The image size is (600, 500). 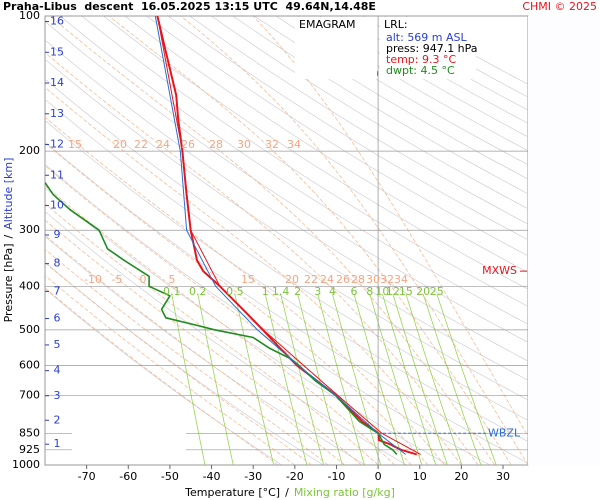 What do you see at coordinates (427, 37) in the screenshot?
I see `lrl-alt: alt: 569 m ASL` at bounding box center [427, 37].